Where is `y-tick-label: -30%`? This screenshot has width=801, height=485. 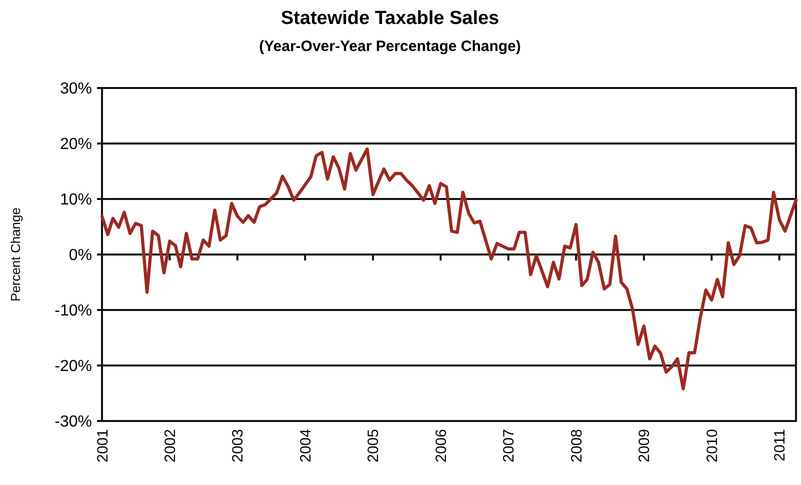 y-tick-label: -30% is located at coordinates (73, 422).